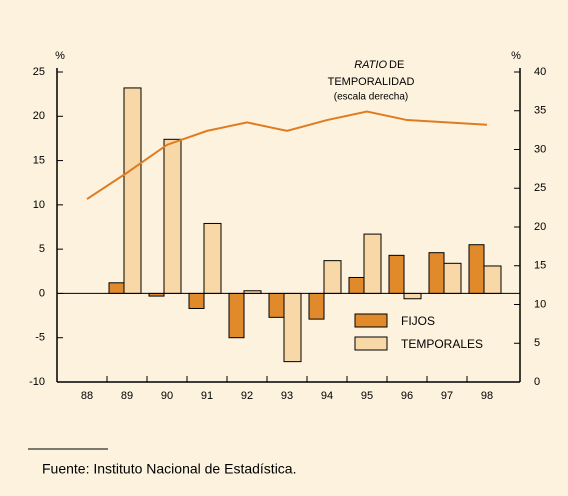 Image resolution: width=568 pixels, height=496 pixels. What do you see at coordinates (540, 149) in the screenshot?
I see `y2-tick-label: 30` at bounding box center [540, 149].